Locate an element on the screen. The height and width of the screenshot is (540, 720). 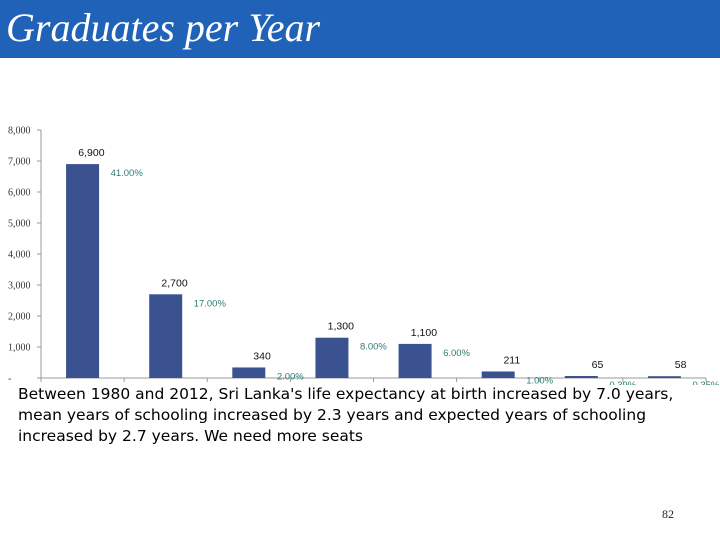
data-label: 1,300 is located at coordinates (341, 327).